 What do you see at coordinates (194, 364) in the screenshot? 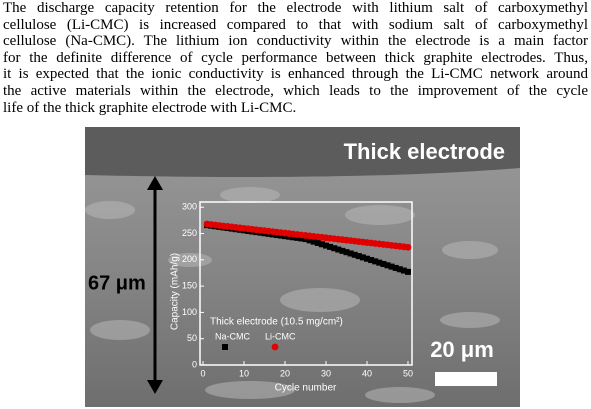
I see `y-tick-label: 0` at bounding box center [194, 364].